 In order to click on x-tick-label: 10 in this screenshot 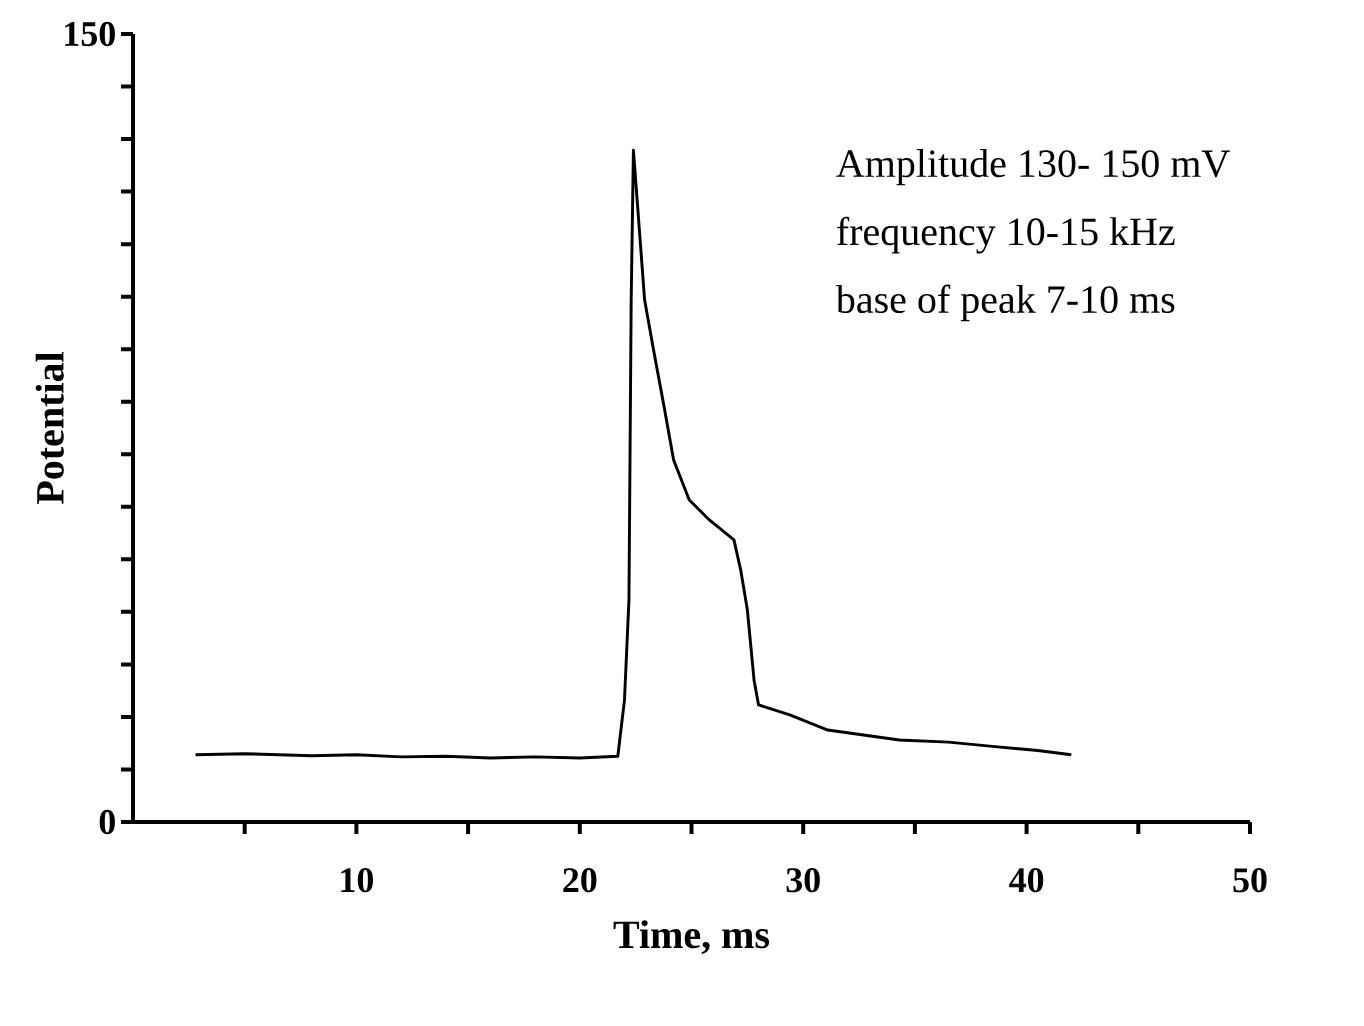, I will do `click(357, 880)`.